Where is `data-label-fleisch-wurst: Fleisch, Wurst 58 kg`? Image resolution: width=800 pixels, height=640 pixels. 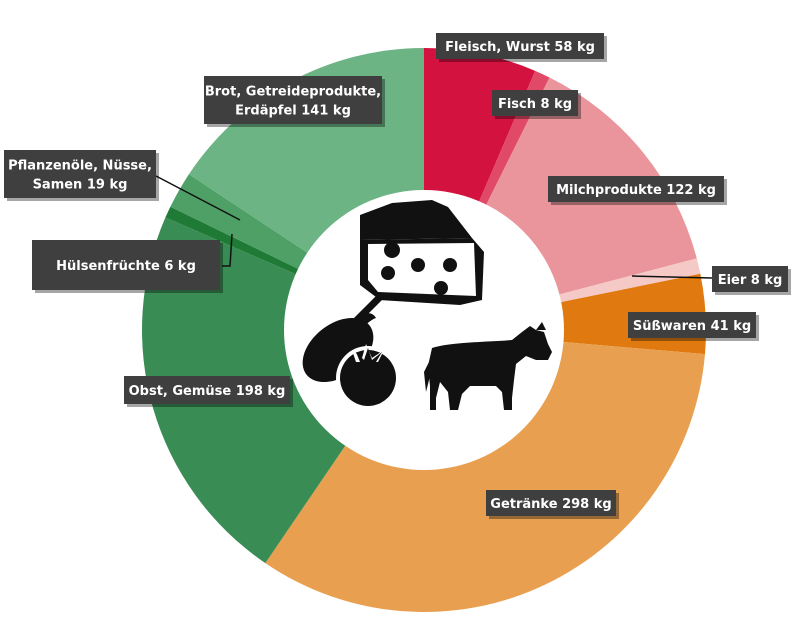
data-label-fleisch-wurst: Fleisch, Wurst 58 kg is located at coordinates (521, 47).